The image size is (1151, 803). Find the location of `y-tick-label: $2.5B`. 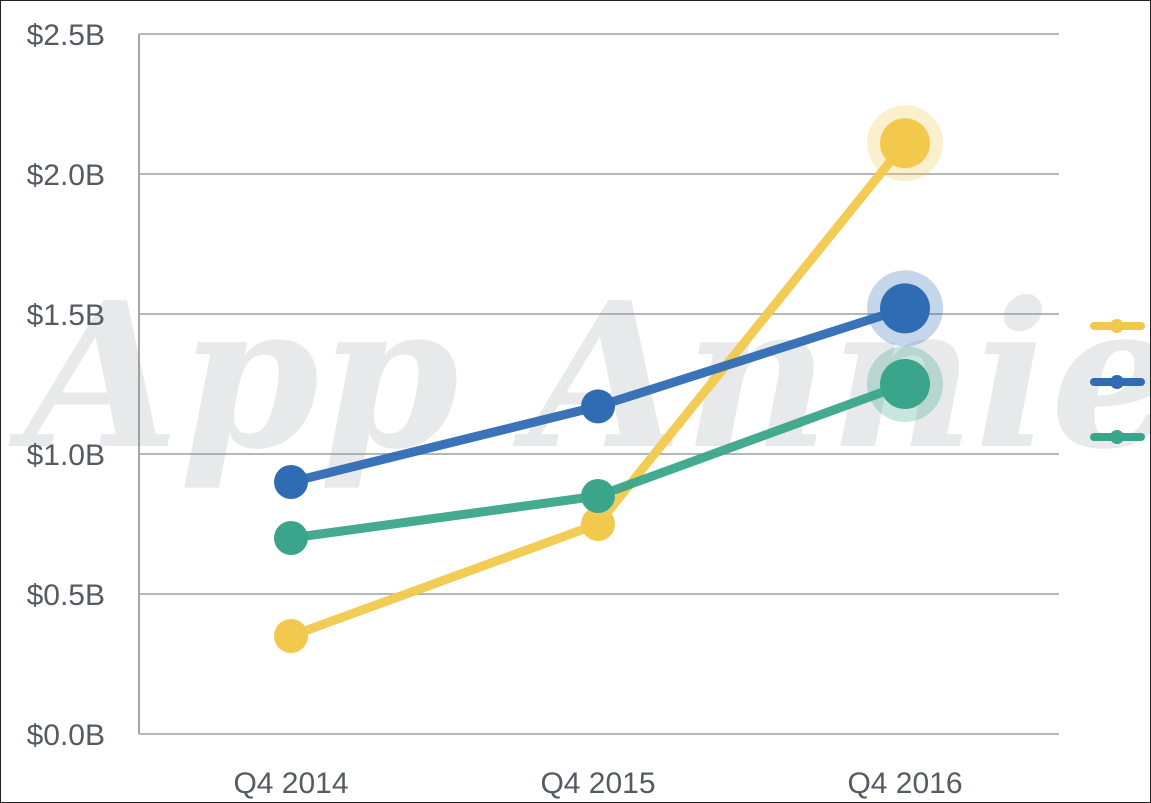

y-tick-label: $2.5B is located at coordinates (66, 35).